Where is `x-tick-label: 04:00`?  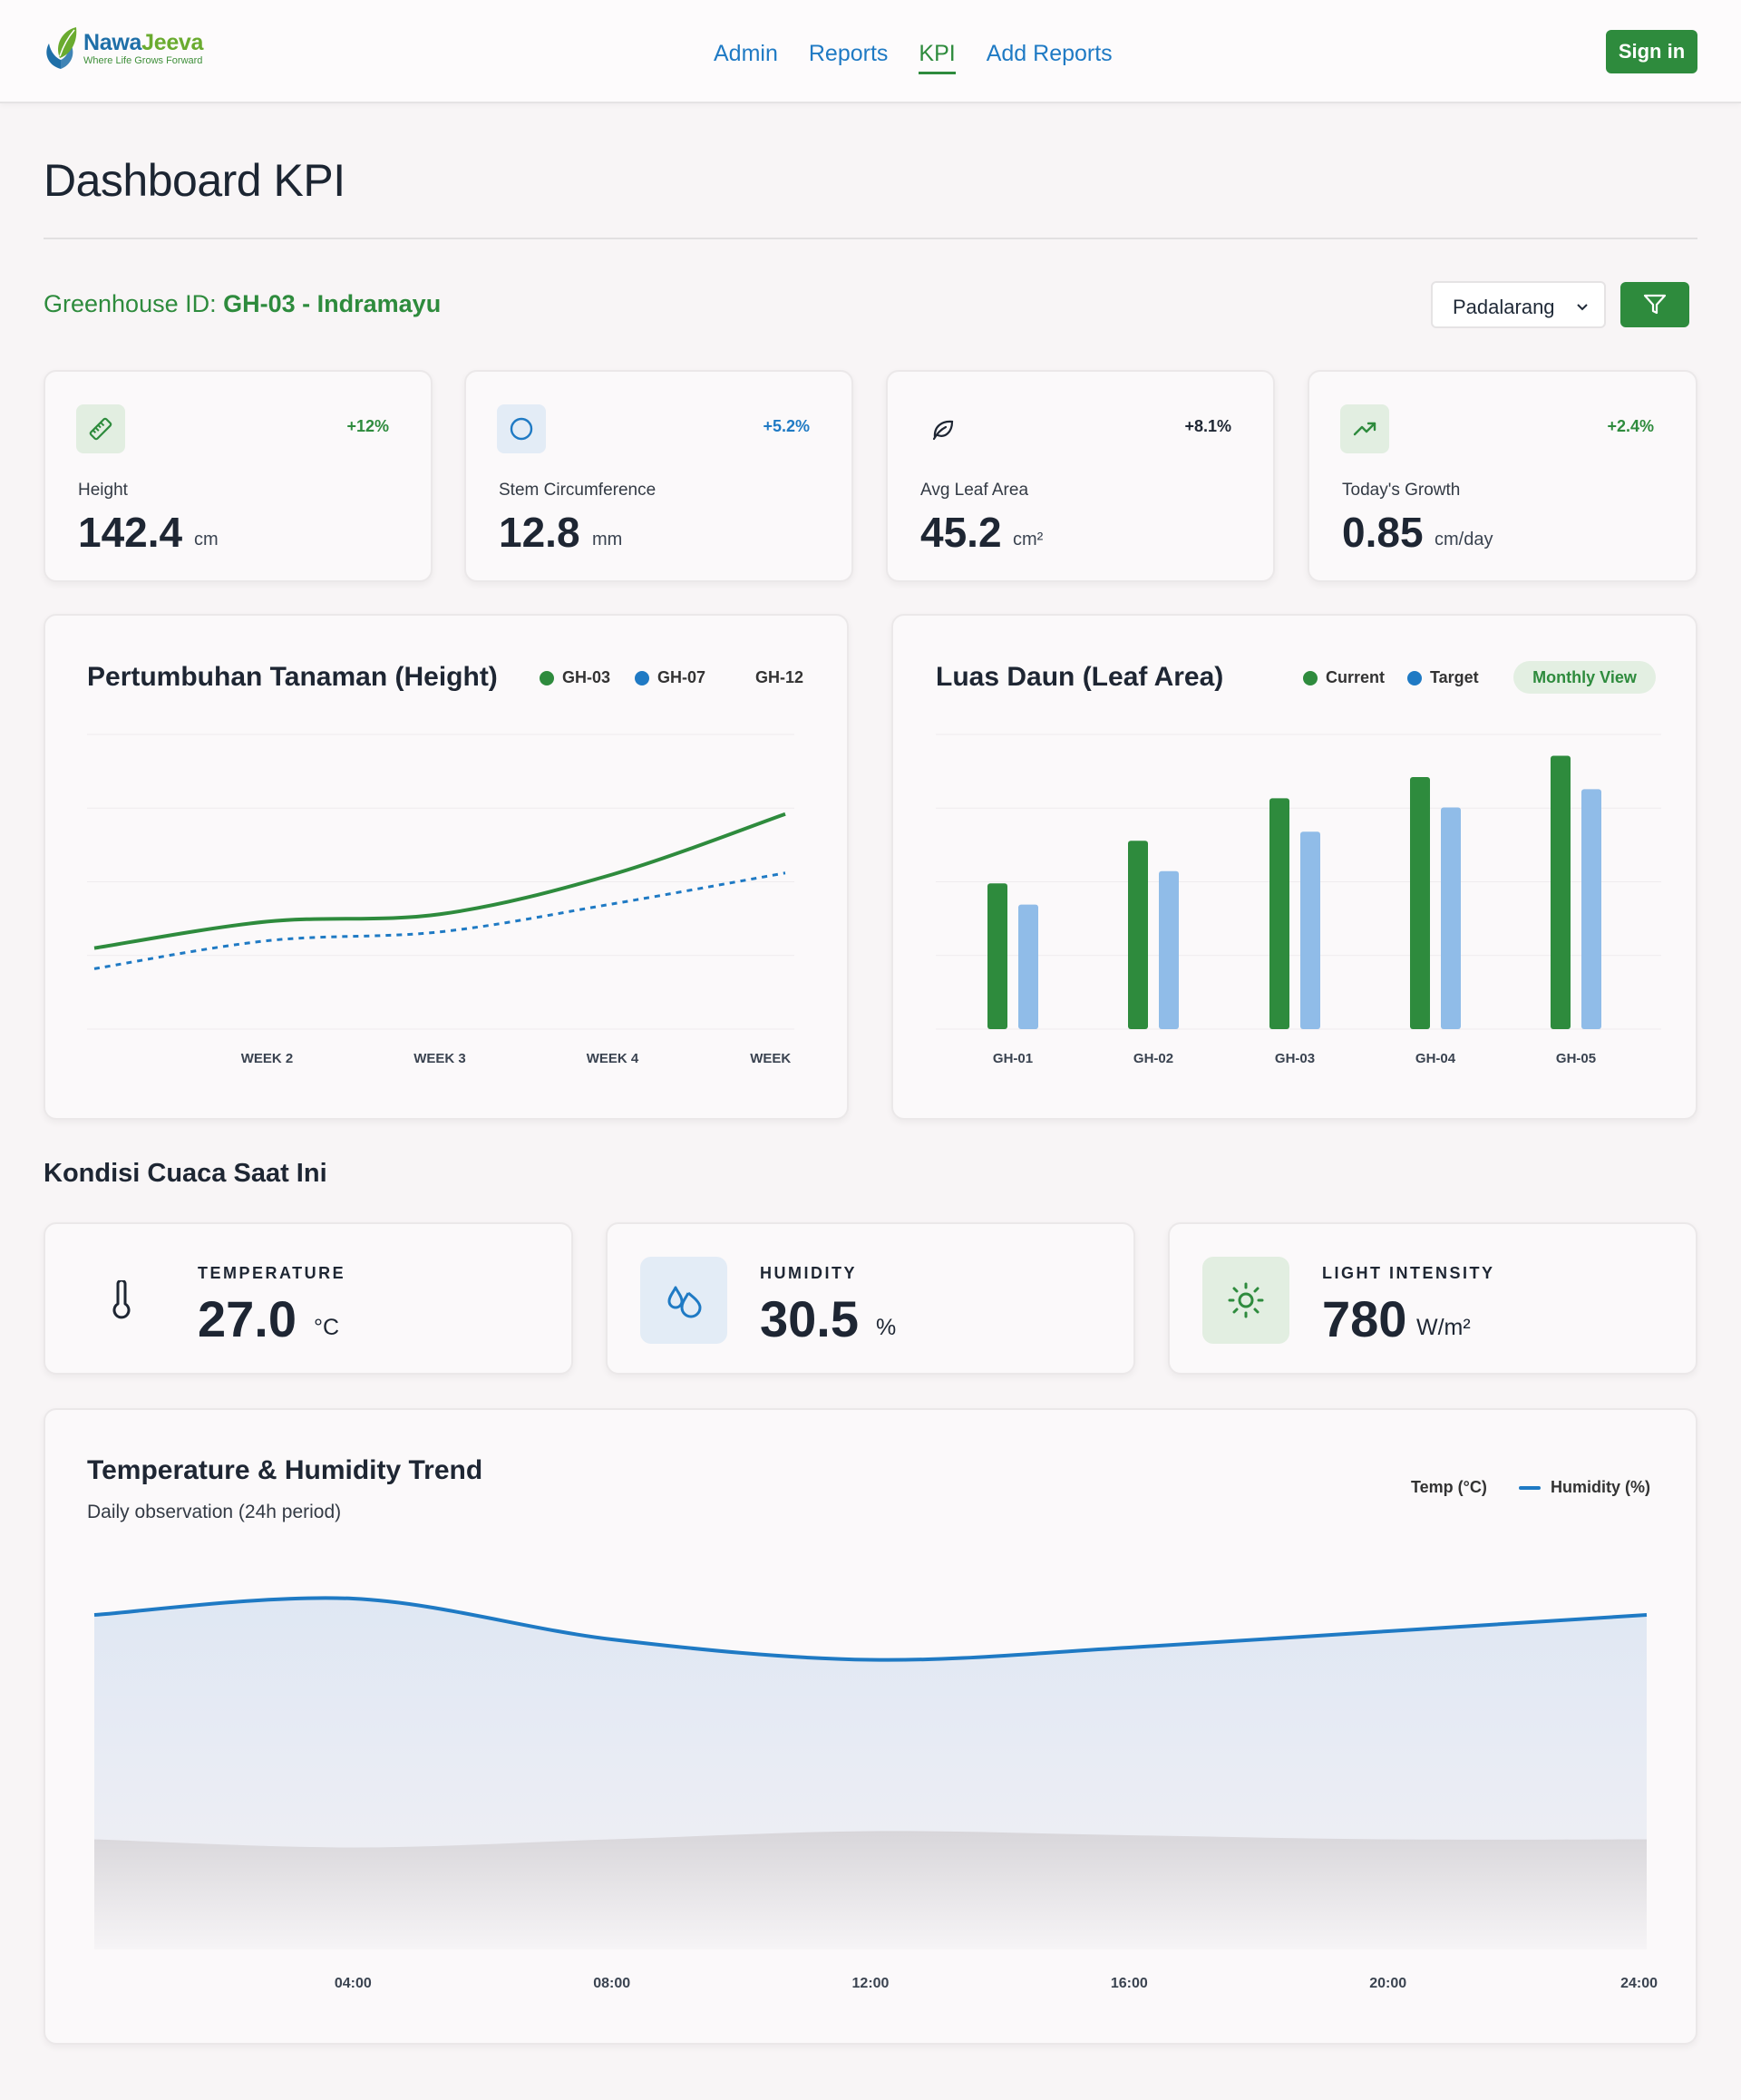
x-tick-label: 04:00 is located at coordinates (353, 1983).